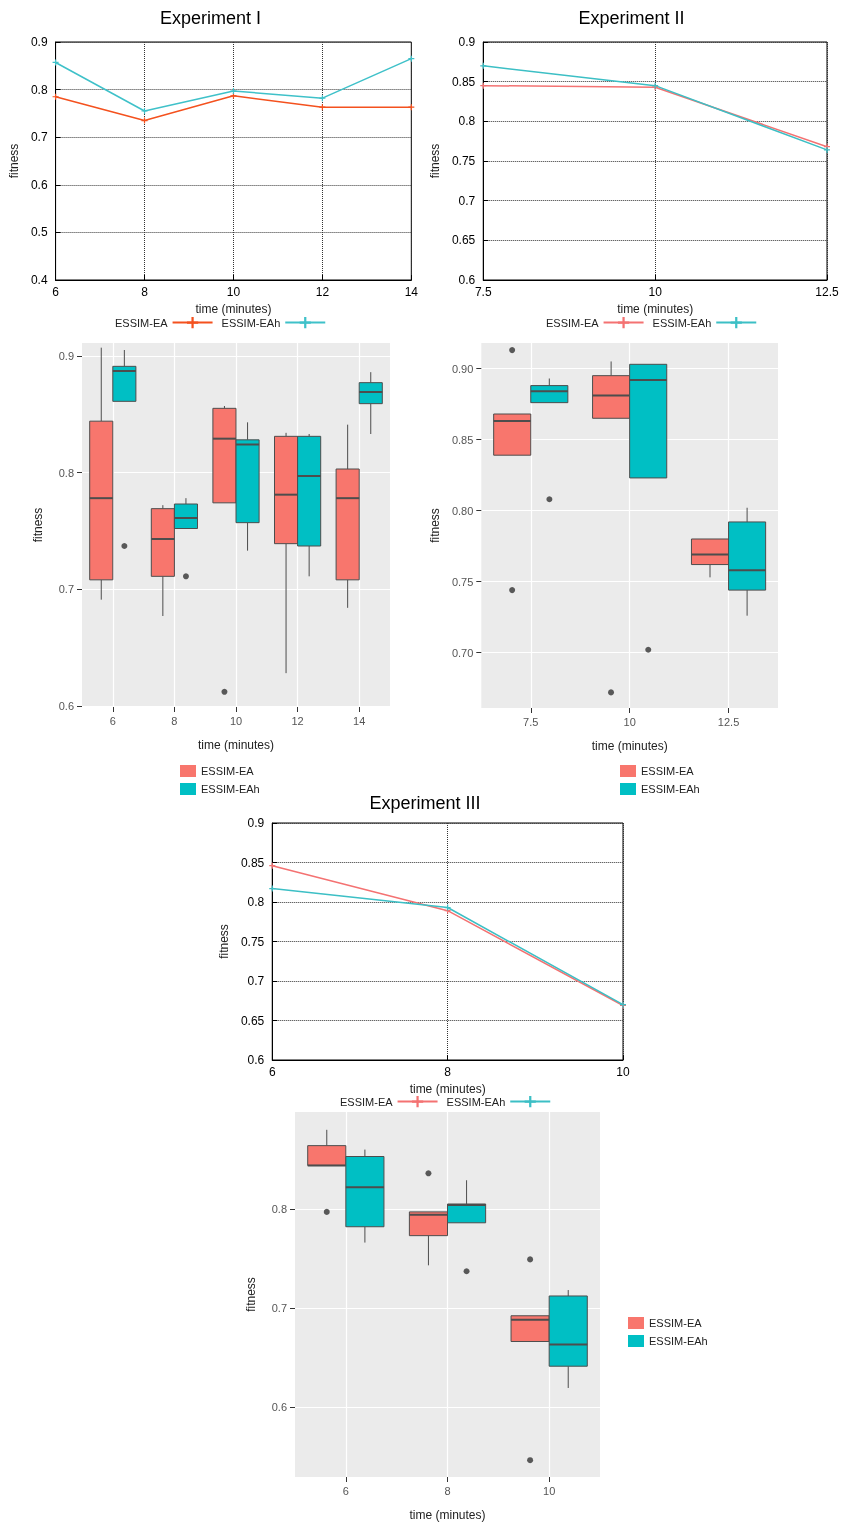  Describe the element at coordinates (210, 18) in the screenshot. I see `chart-title: Experiment I` at that location.